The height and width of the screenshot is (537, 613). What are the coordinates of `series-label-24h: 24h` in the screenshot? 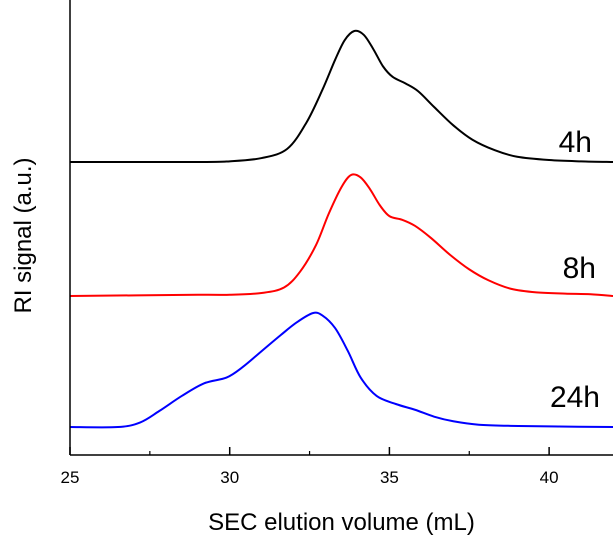 It's located at (575, 397).